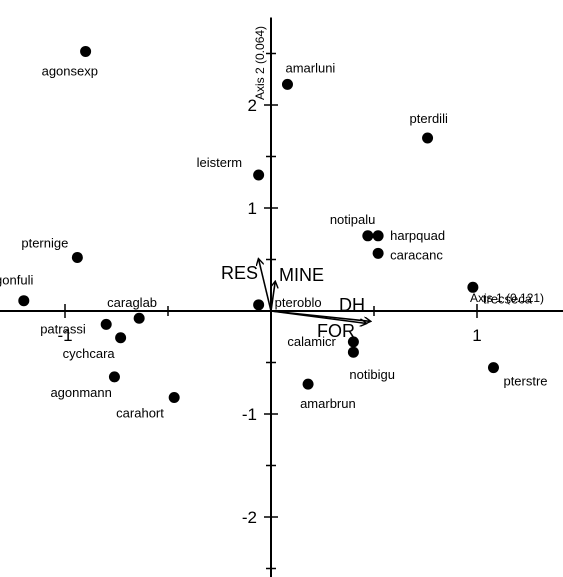  What do you see at coordinates (89, 353) in the screenshot?
I see `point-label: cychcara` at bounding box center [89, 353].